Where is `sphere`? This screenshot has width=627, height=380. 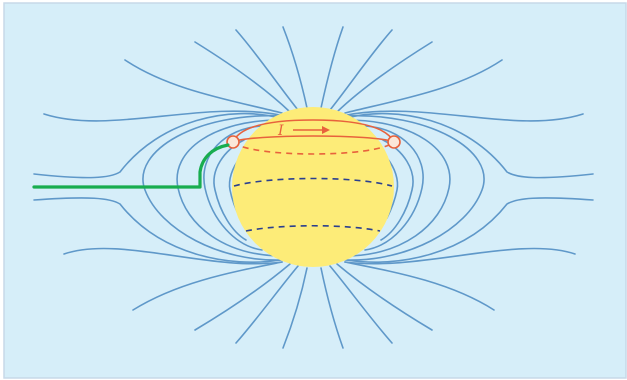
sphere is located at coordinates (313, 187).